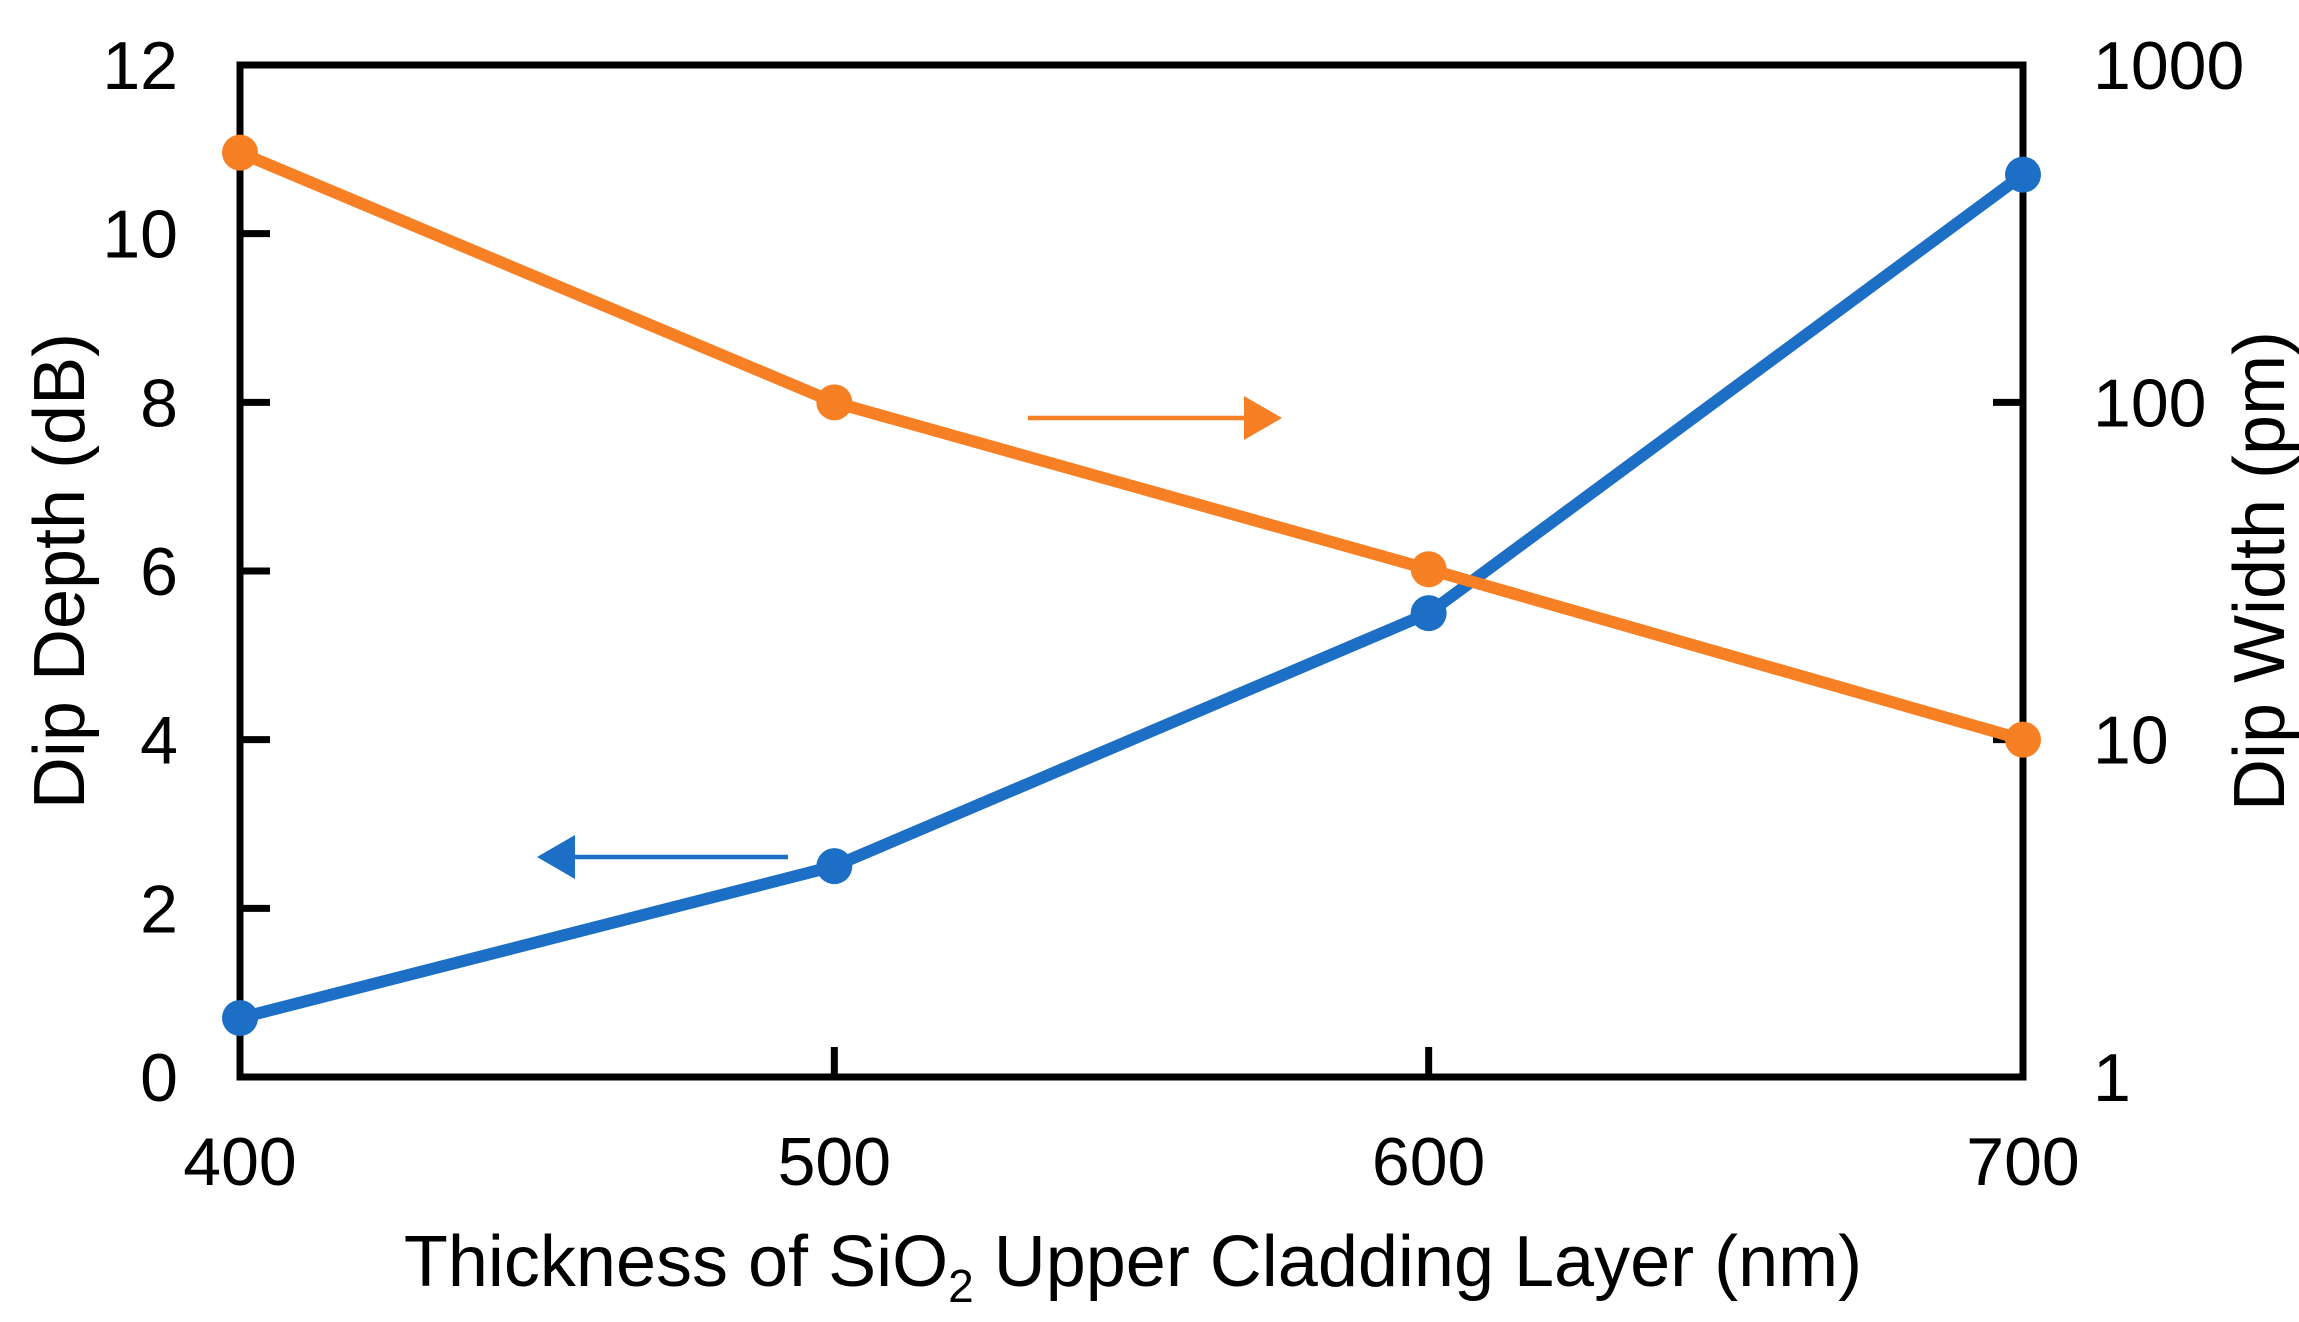 The image size is (2299, 1322). What do you see at coordinates (676, 1262) in the screenshot?
I see `x-axis-title-text: Thickness of SiO` at bounding box center [676, 1262].